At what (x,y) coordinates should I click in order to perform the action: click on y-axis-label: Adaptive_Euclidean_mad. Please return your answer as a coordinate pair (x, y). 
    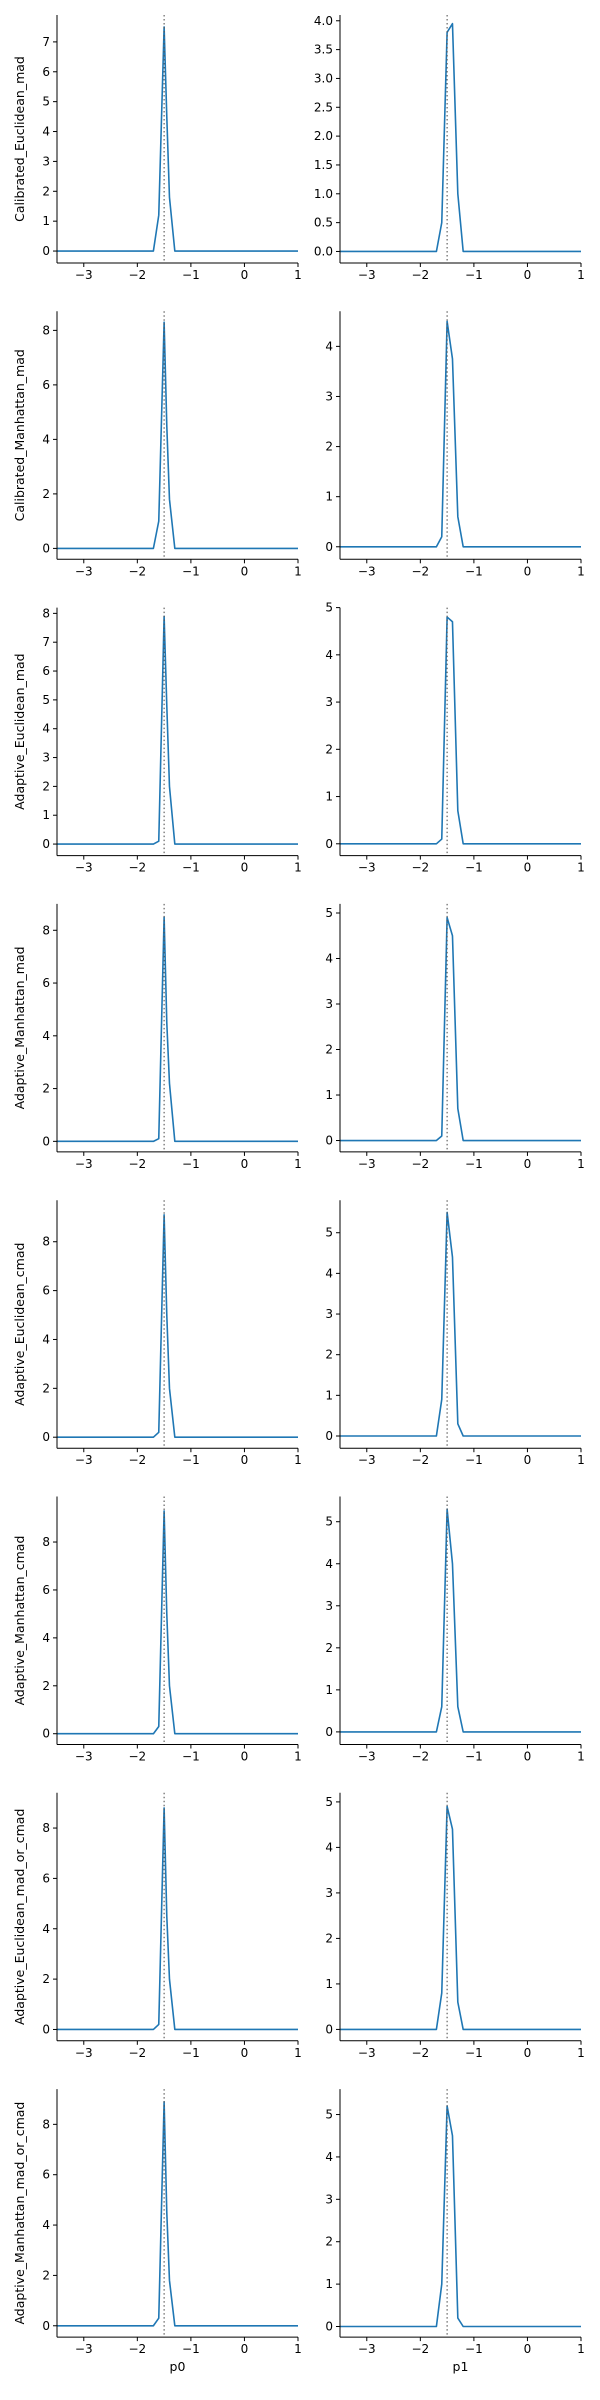
    Looking at the image, I should click on (19, 731).